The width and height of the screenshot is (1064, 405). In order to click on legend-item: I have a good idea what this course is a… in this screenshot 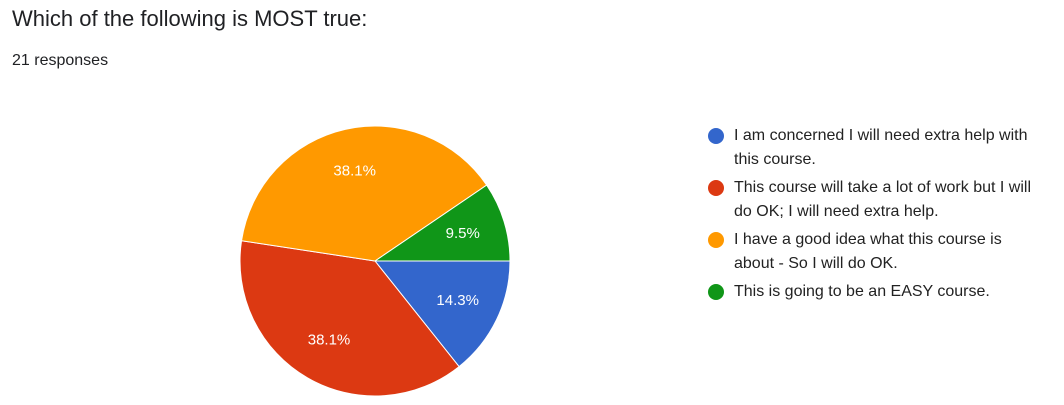, I will do `click(878, 252)`.